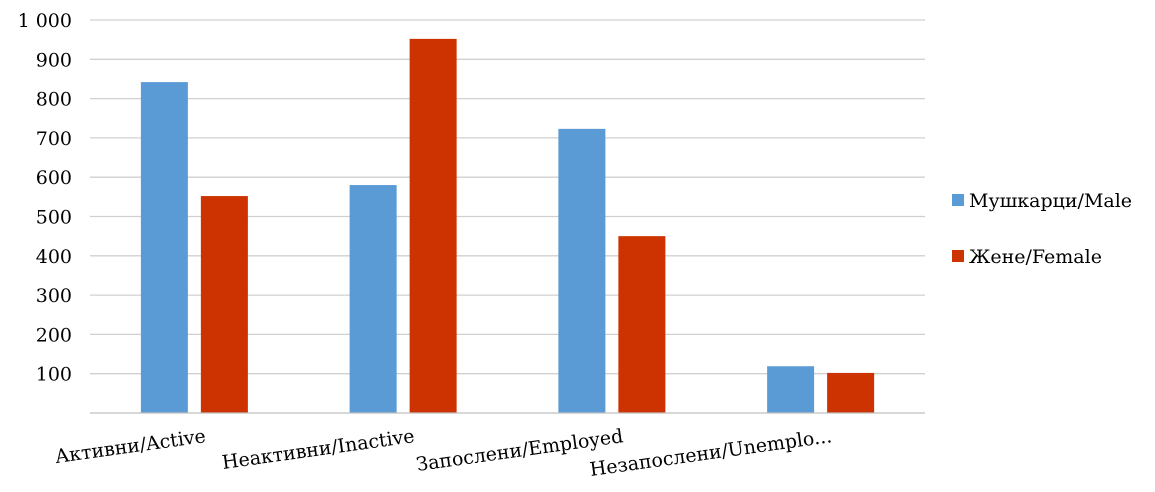 The height and width of the screenshot is (492, 1155). I want to click on x-category-label: Неактивни/Inactive, so click(318, 449).